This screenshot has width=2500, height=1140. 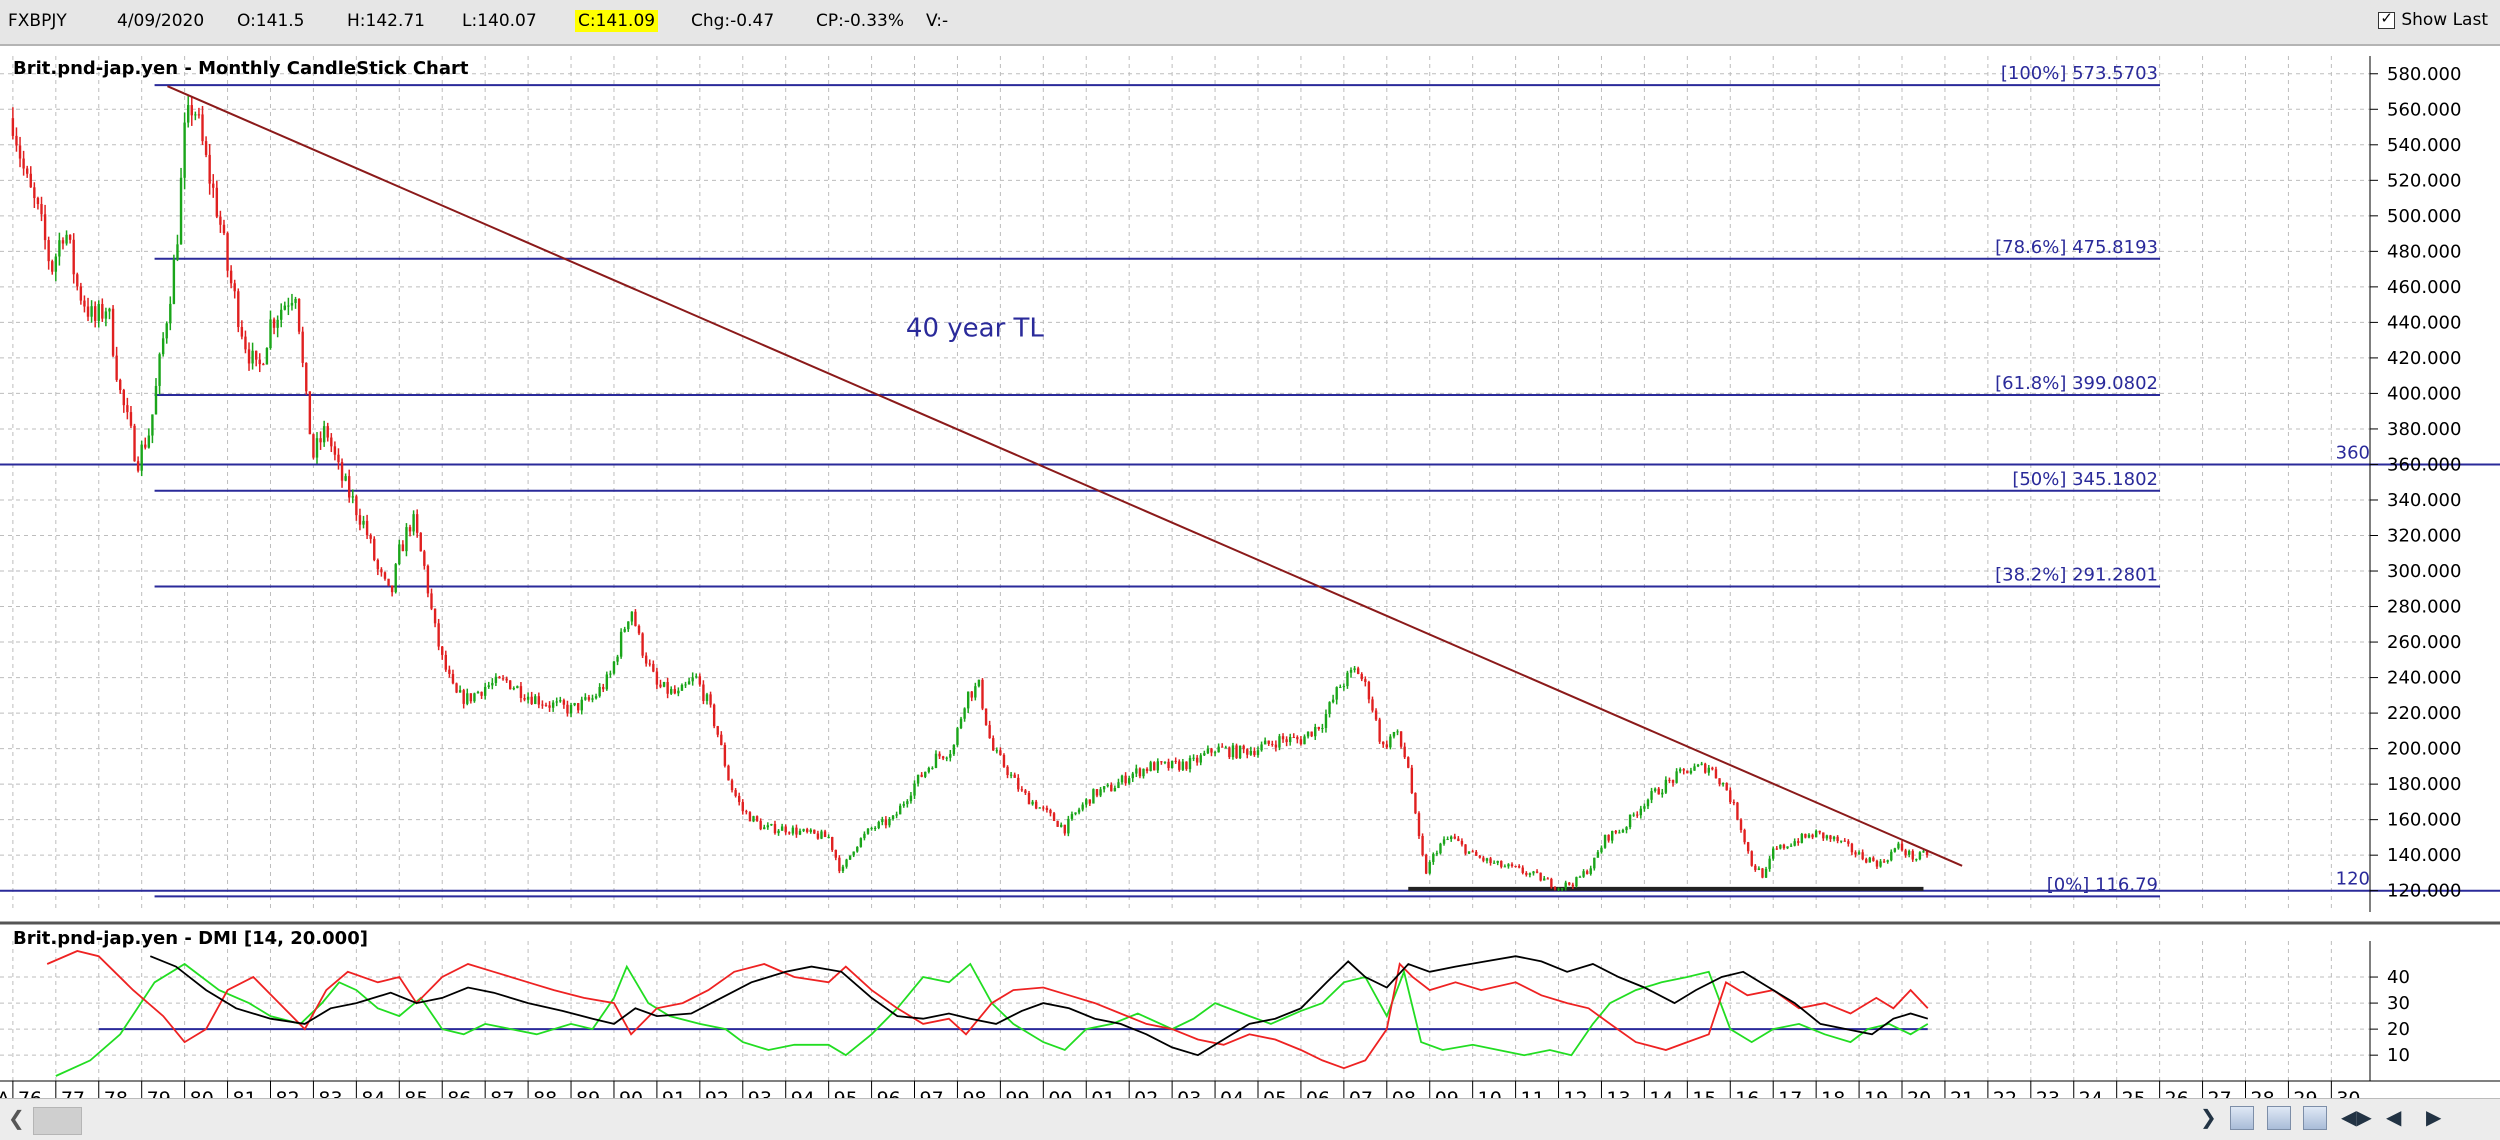 I want to click on time-tick-label: 77, so click(x=73, y=1093).